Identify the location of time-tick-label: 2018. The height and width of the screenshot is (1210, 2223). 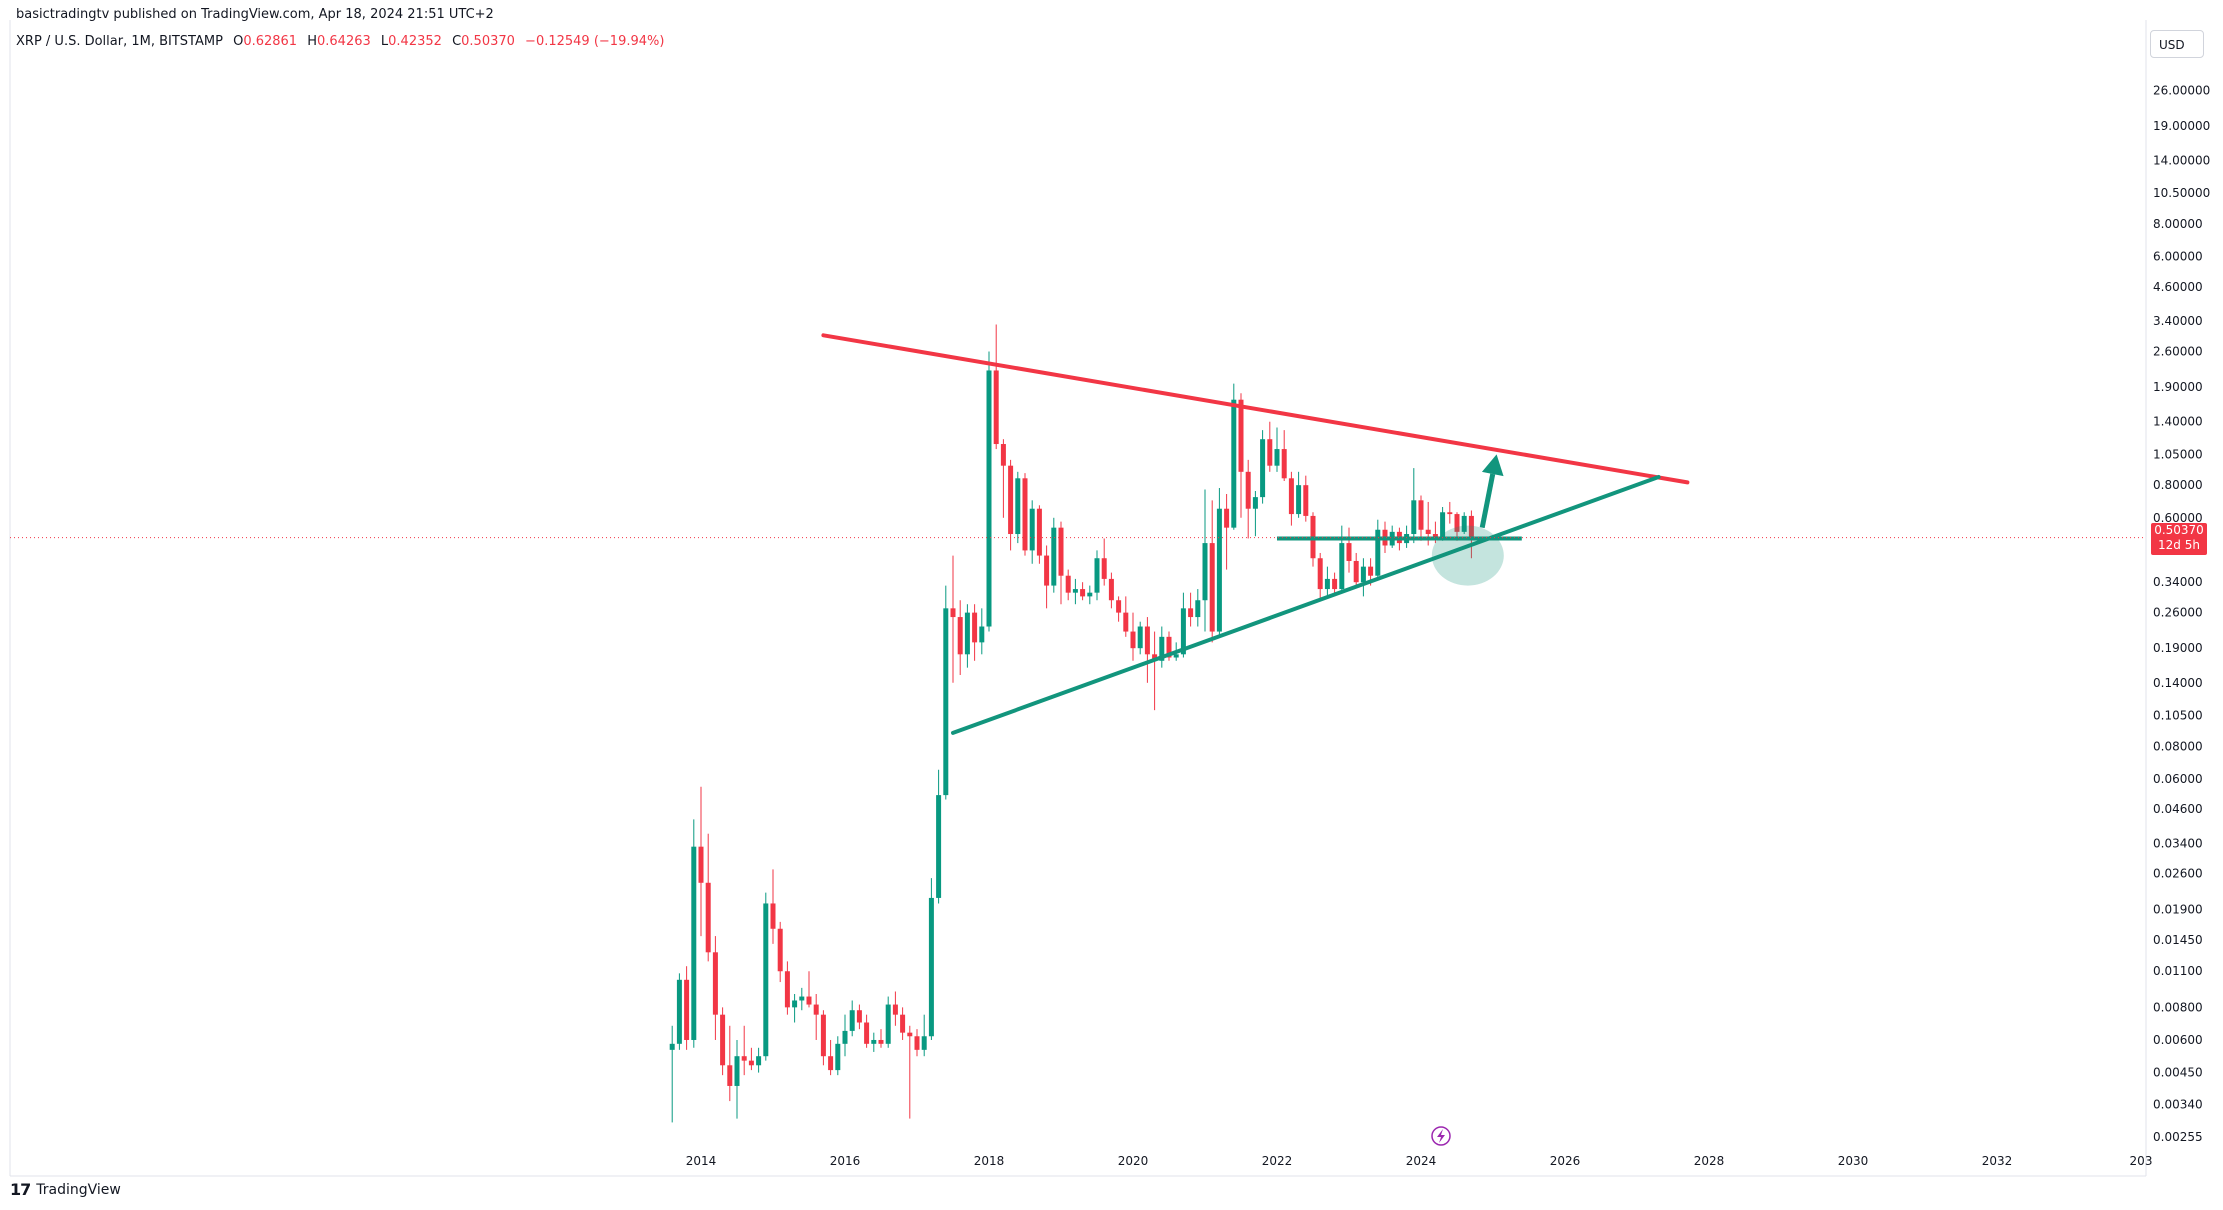
(989, 1161).